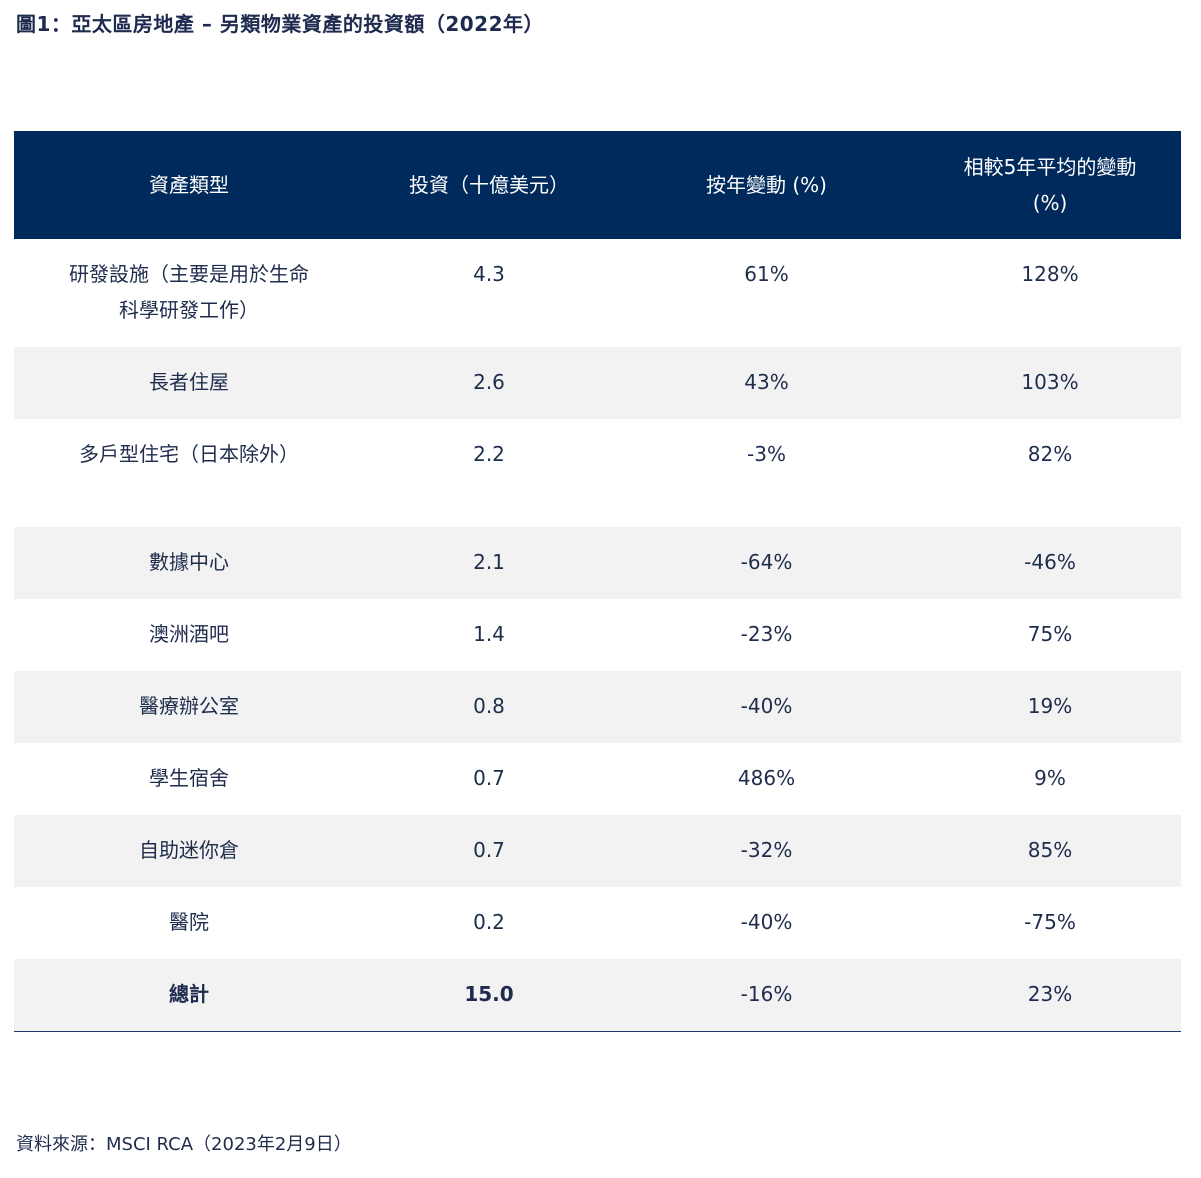  What do you see at coordinates (766, 850) in the screenshot?
I see `yoy-cell: -32%` at bounding box center [766, 850].